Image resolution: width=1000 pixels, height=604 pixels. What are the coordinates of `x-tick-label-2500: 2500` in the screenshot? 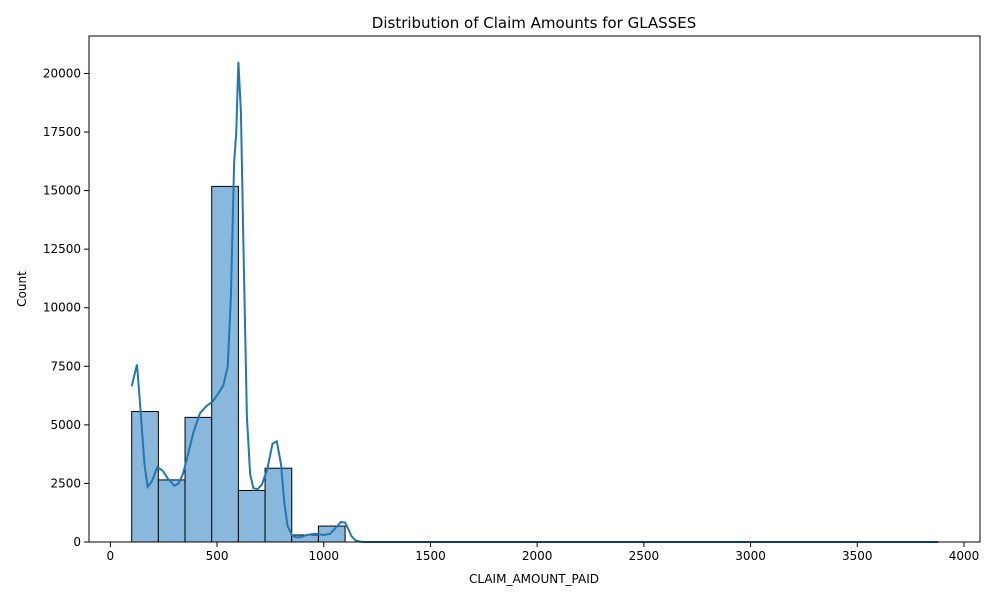 It's located at (644, 556).